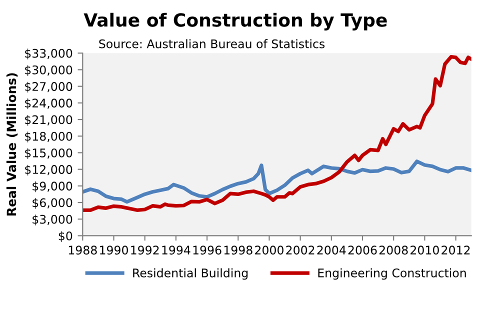 Image resolution: width=492 pixels, height=332 pixels. I want to click on x-tick-label: 2004, so click(331, 250).